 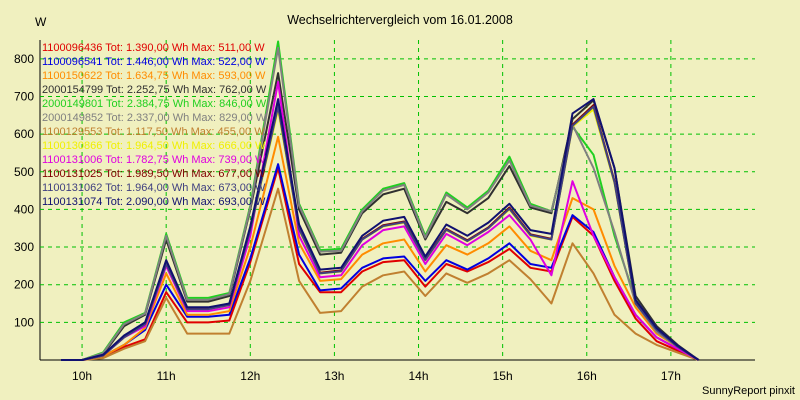 What do you see at coordinates (400, 20) in the screenshot?
I see `chart-title: Wechselrichtervergleich vom 16.01.2008` at bounding box center [400, 20].